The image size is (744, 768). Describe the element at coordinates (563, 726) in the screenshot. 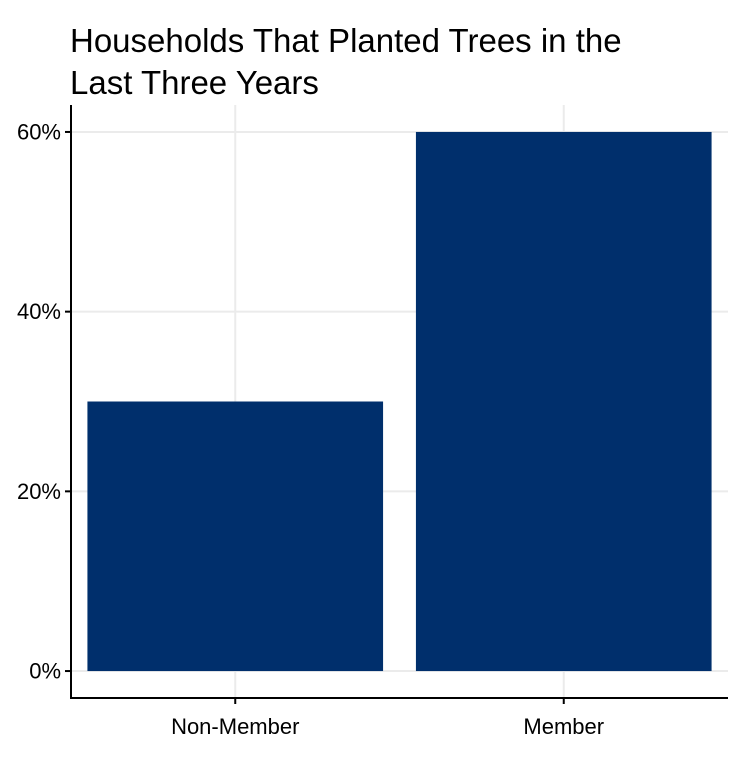

I see `x-tick-label-1: Member` at that location.